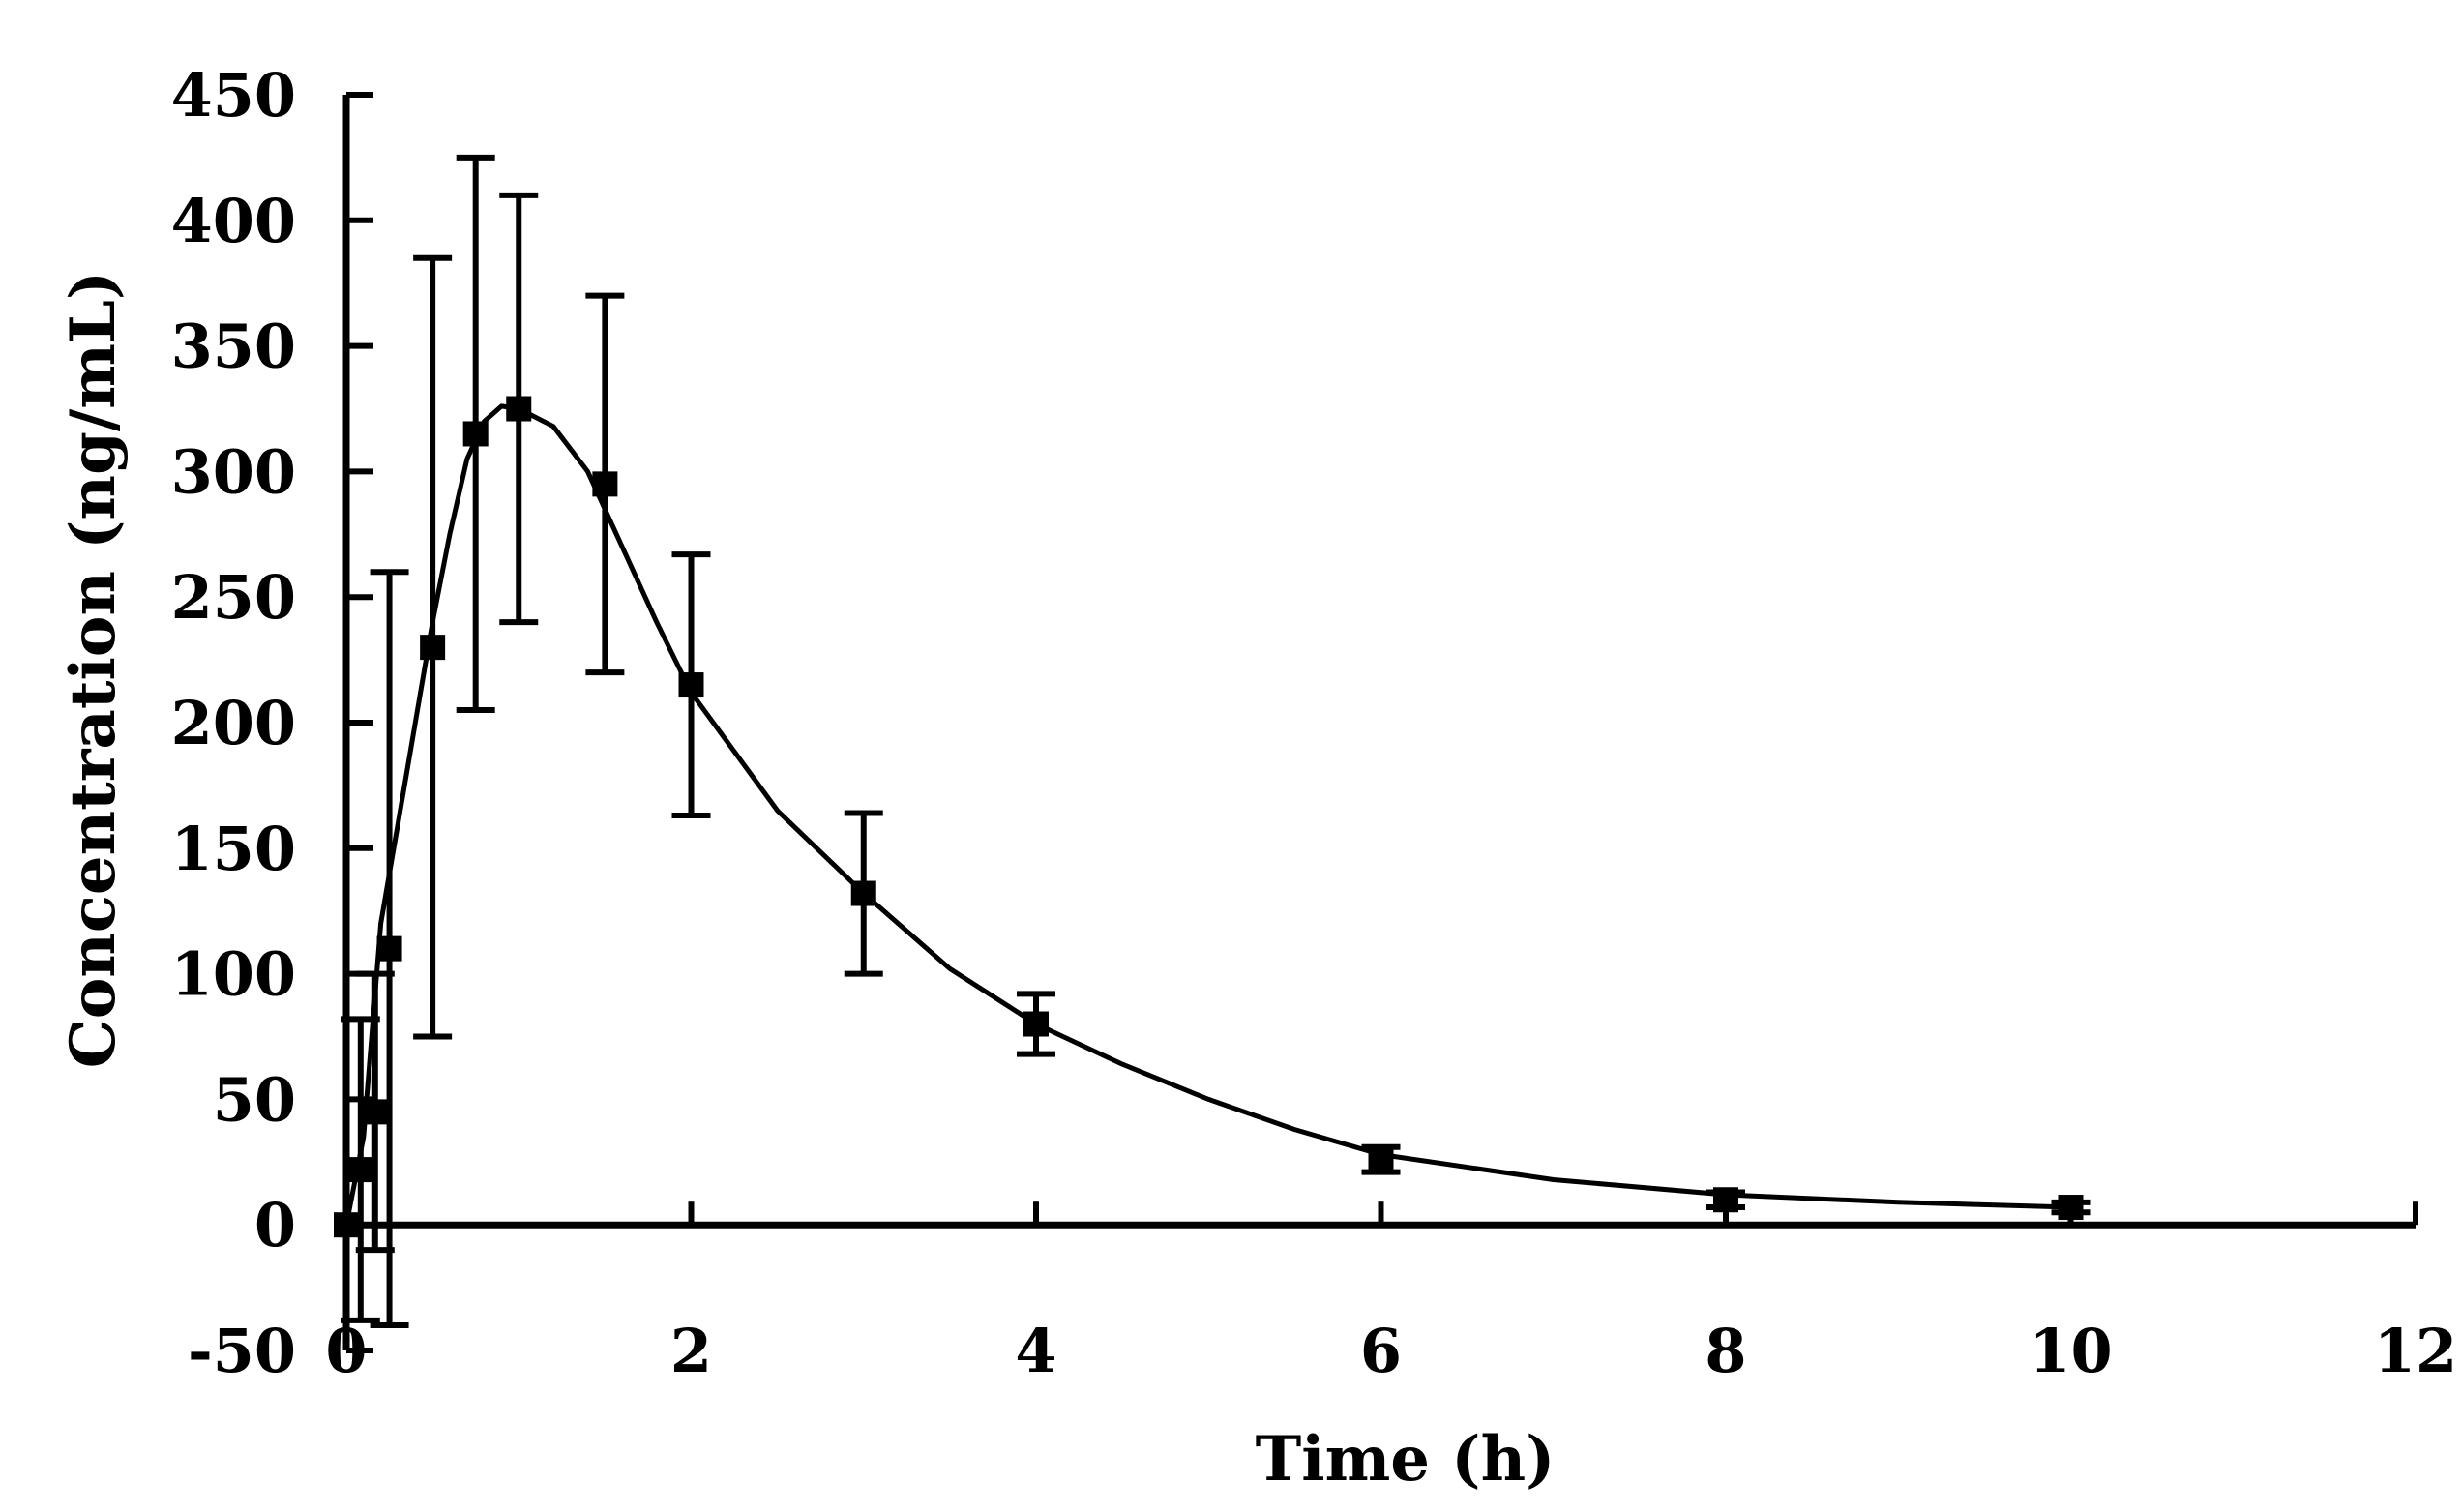  I want to click on y-tick-label: 300, so click(234, 471).